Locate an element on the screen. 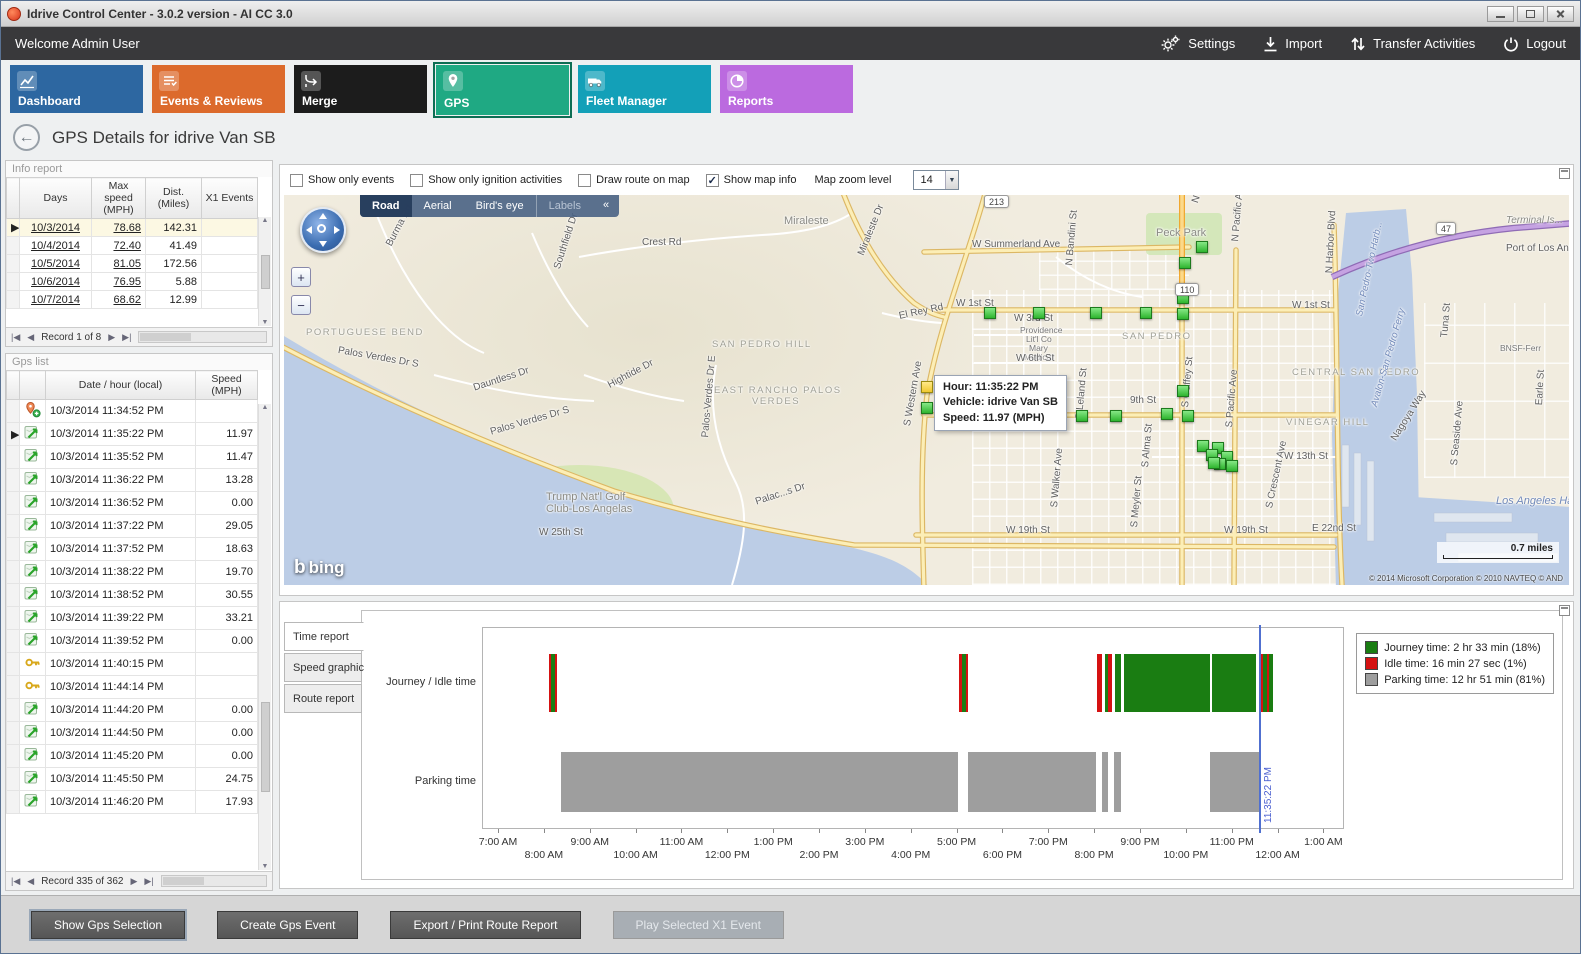 This screenshot has height=954, width=1581. nav-tab-merge: Merge is located at coordinates (360, 89).